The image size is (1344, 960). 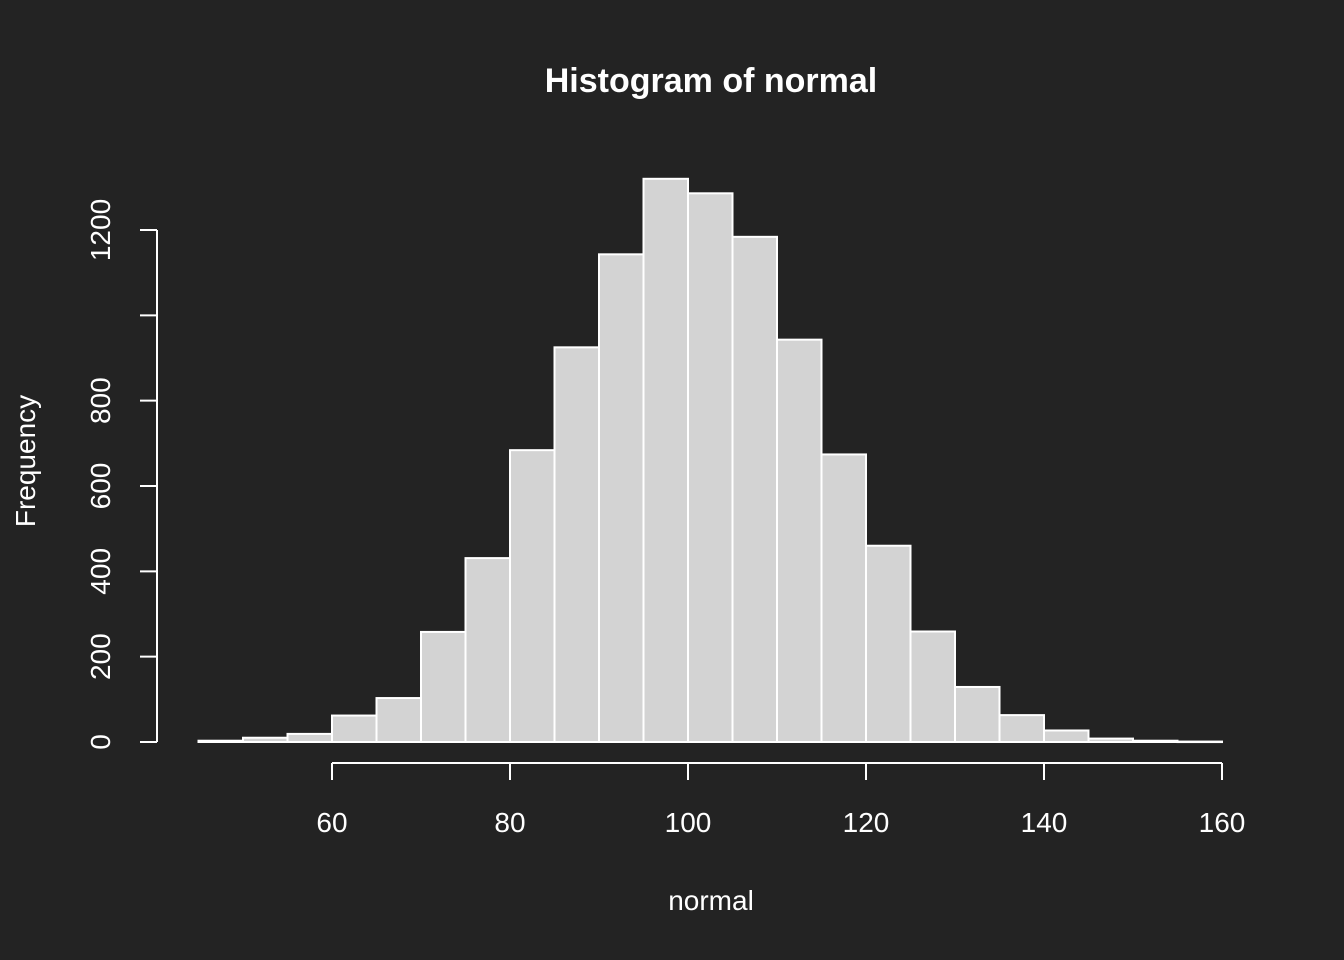 I want to click on x-tick-label: 140, so click(x=1044, y=822).